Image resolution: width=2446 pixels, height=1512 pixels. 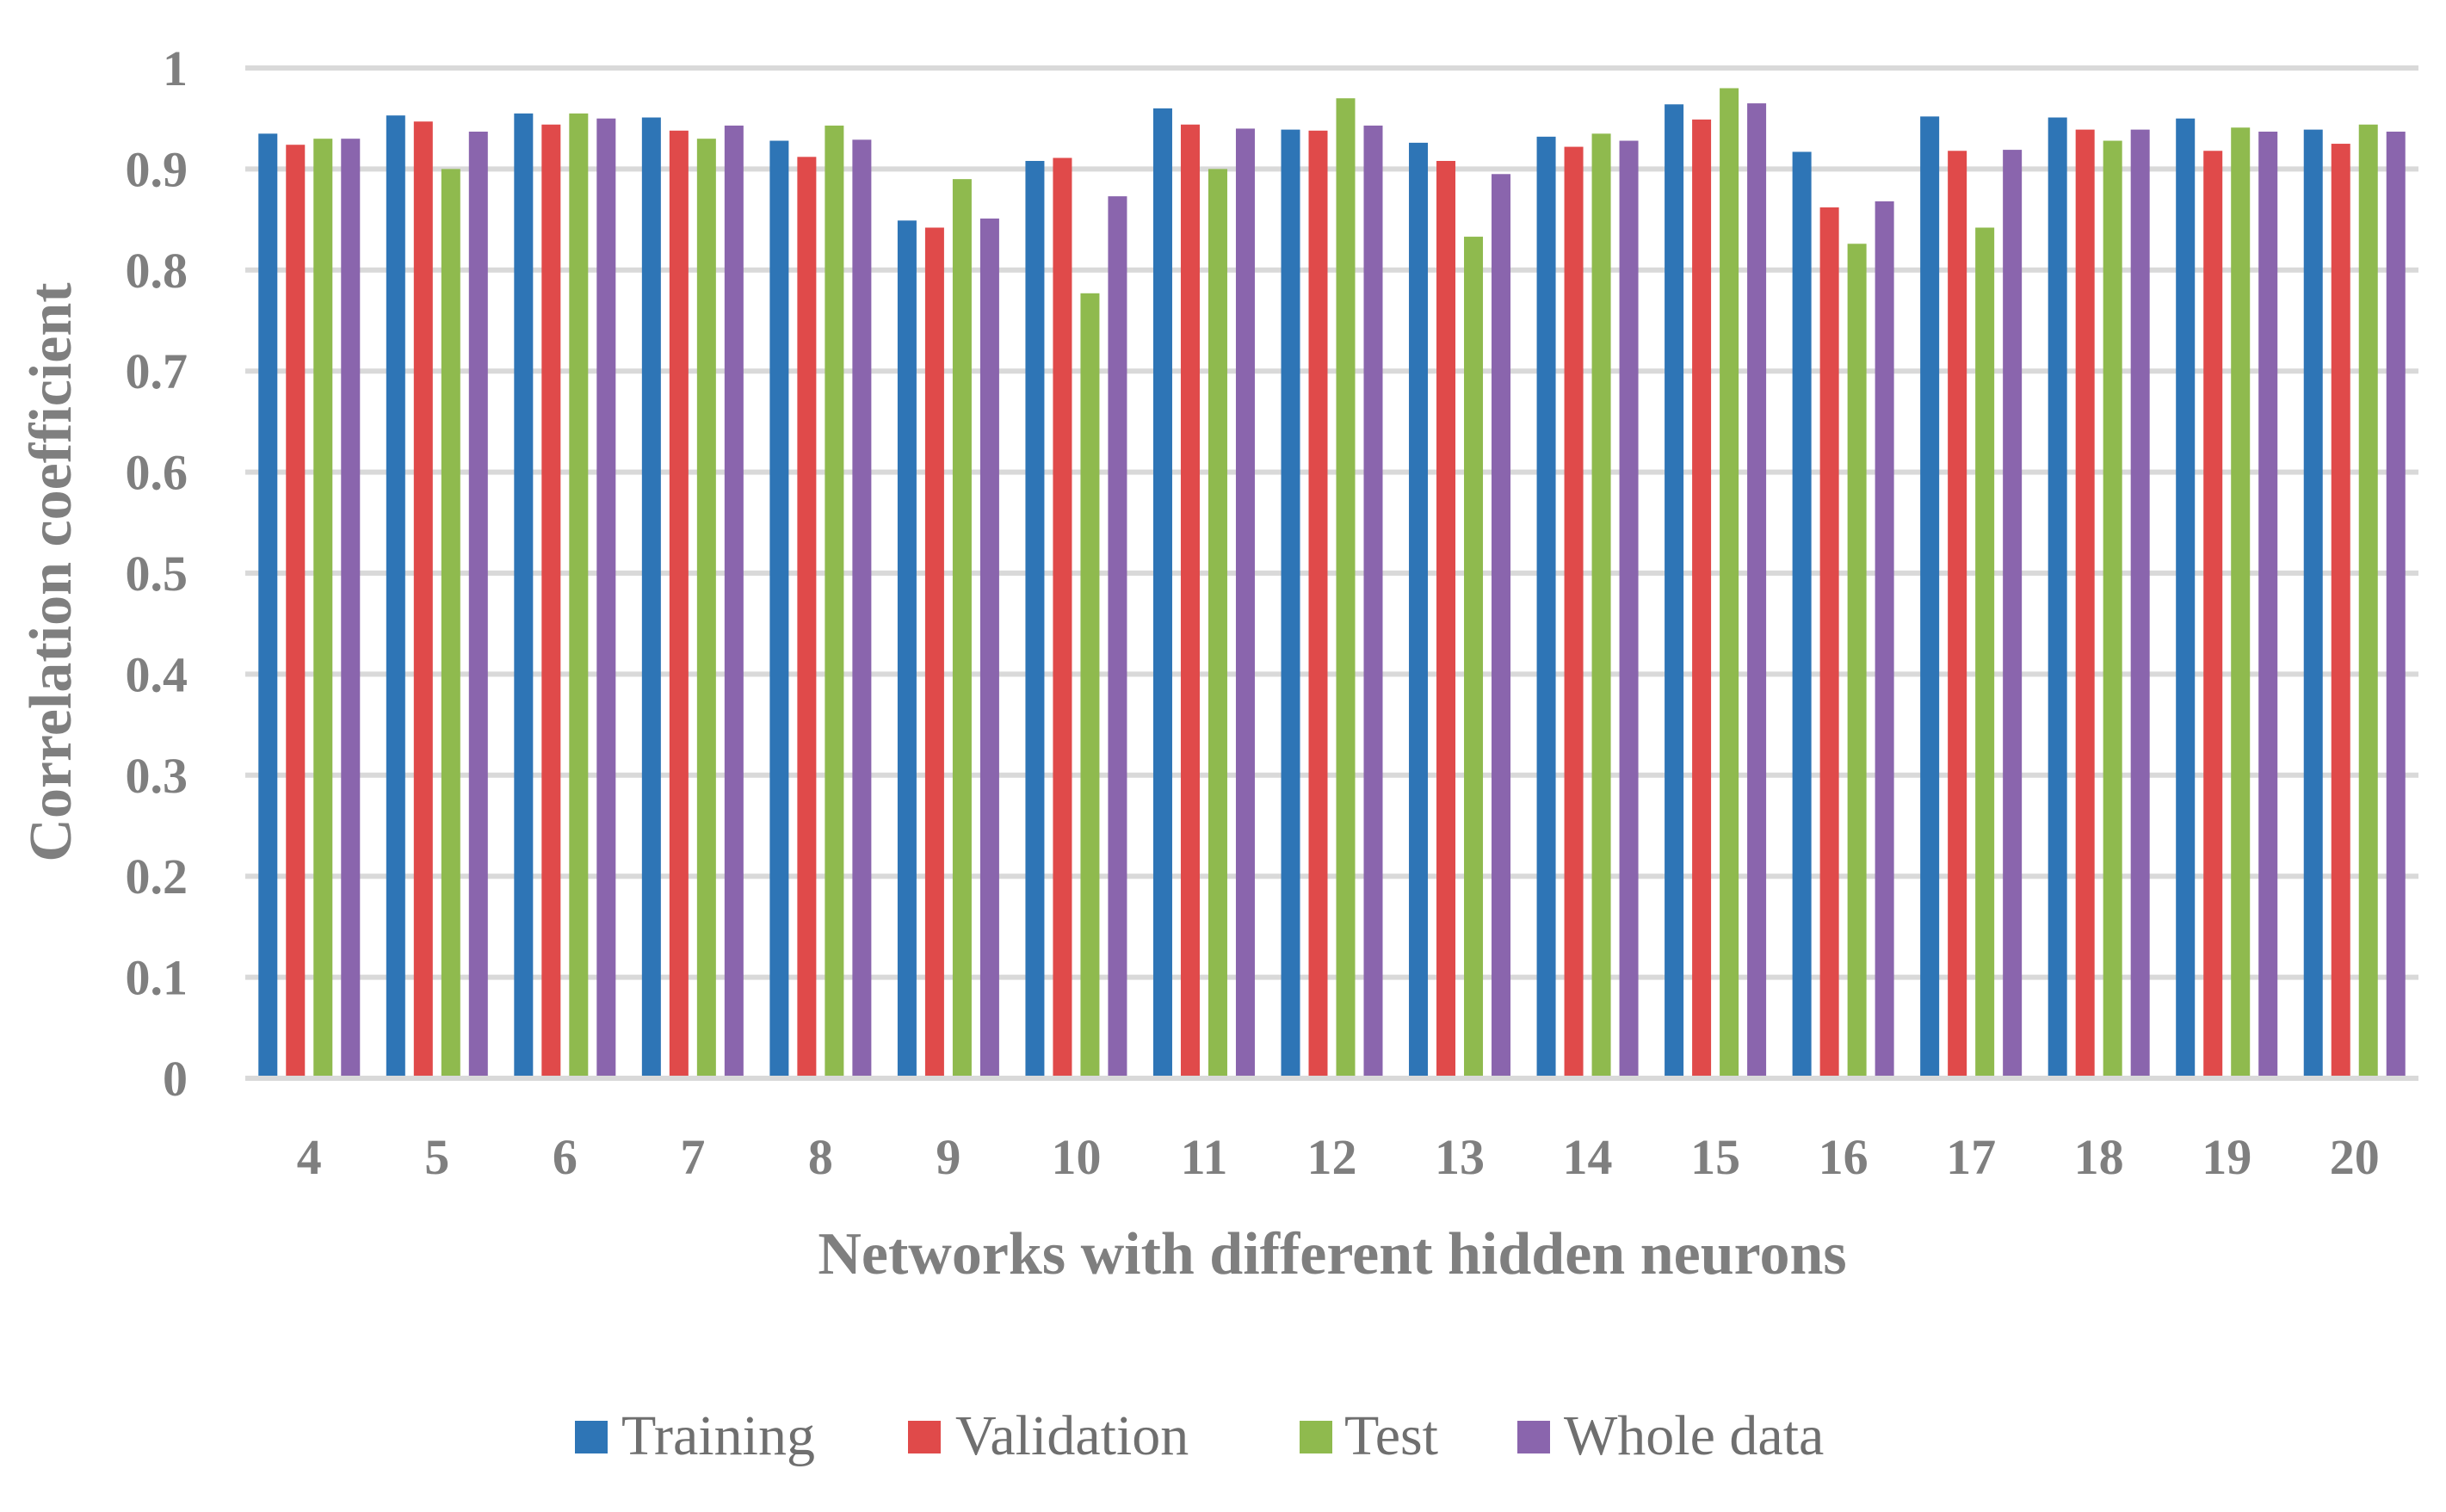 What do you see at coordinates (51, 571) in the screenshot?
I see `y-axis-title: Correlation coefficient` at bounding box center [51, 571].